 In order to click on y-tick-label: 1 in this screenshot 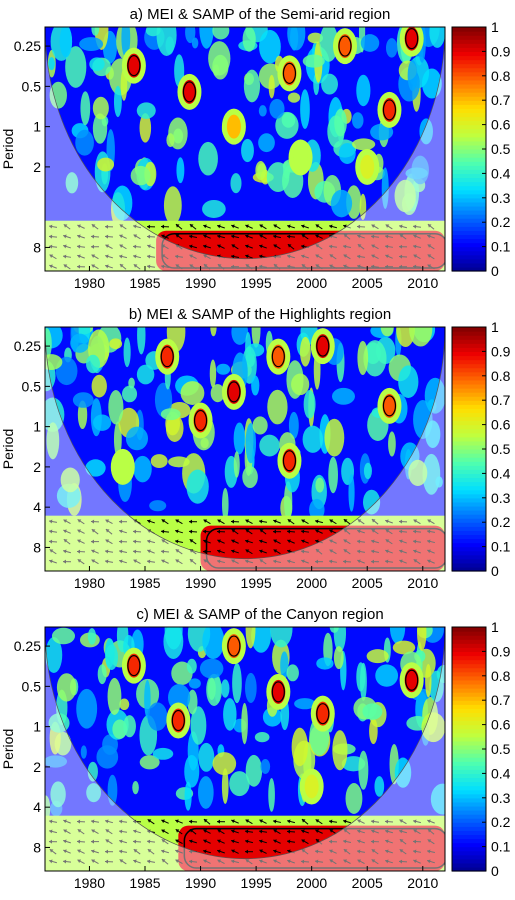, I will do `click(37, 127)`.